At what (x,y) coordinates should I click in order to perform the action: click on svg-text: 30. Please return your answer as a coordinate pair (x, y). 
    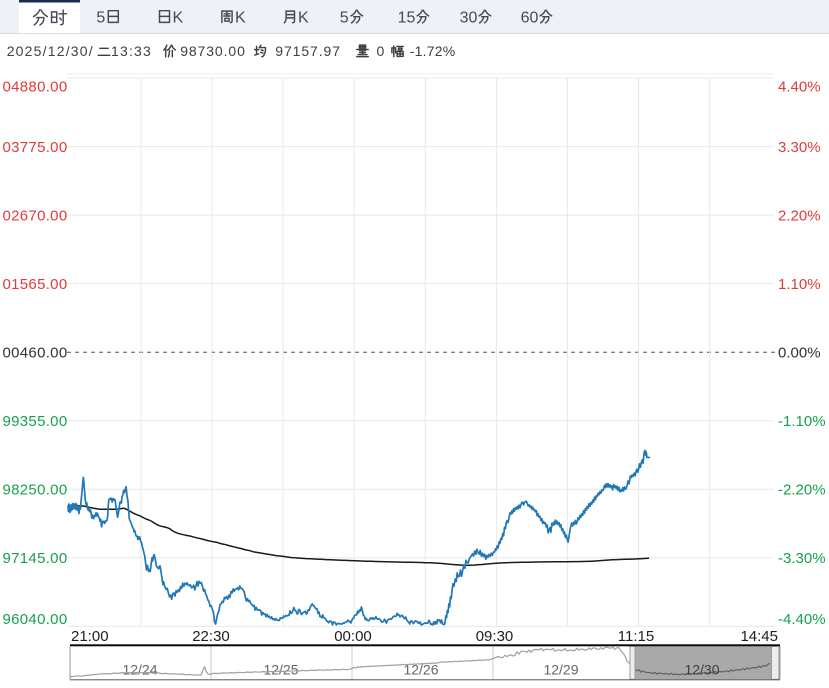
    Looking at the image, I should click on (469, 18).